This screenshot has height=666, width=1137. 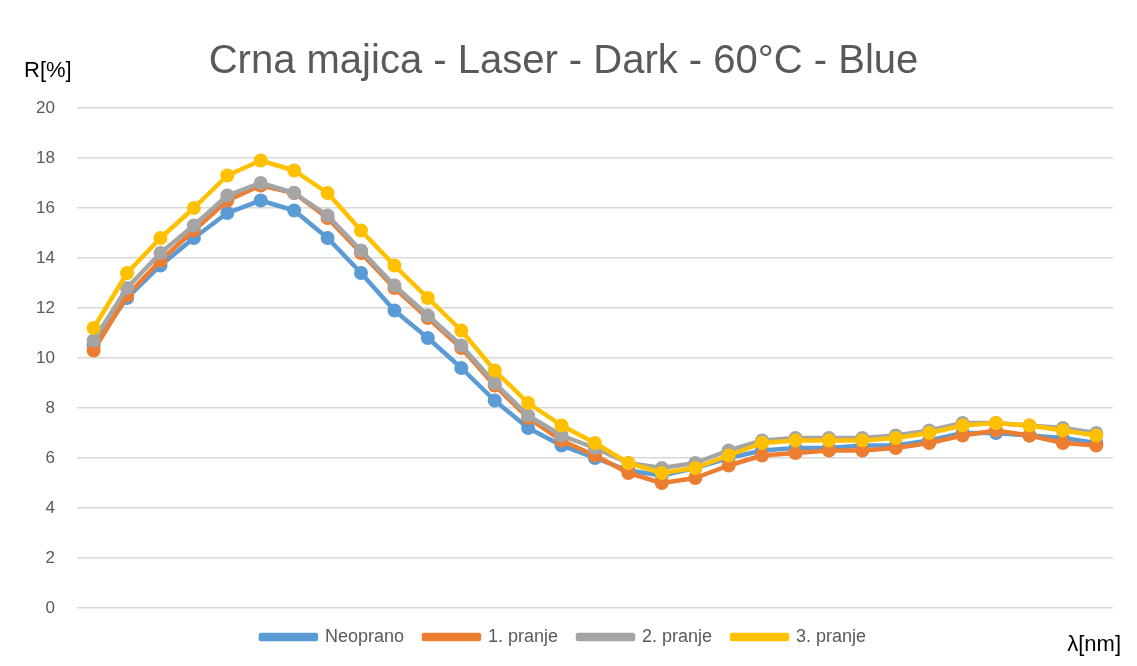 I want to click on legend-label: 2. pranje, so click(x=677, y=635).